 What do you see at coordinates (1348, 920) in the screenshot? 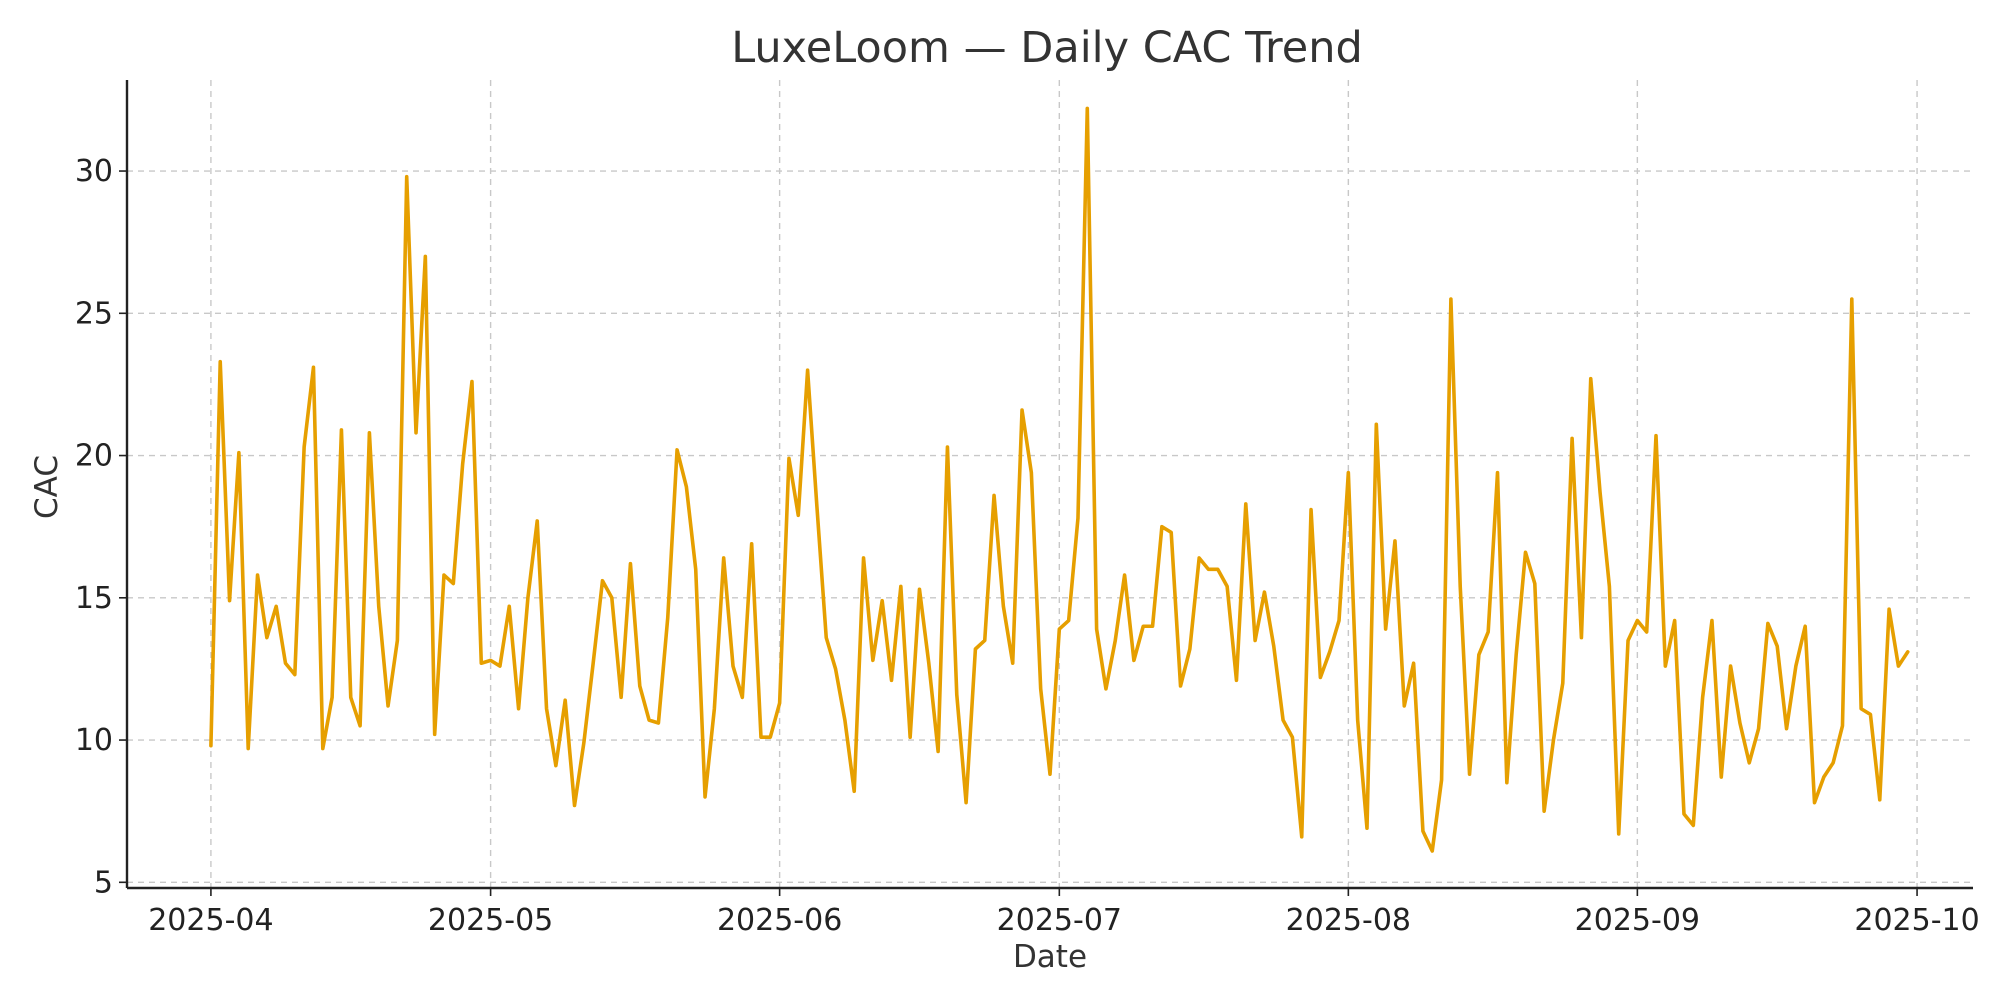
I see `x-tick-label: 2025-08` at bounding box center [1348, 920].